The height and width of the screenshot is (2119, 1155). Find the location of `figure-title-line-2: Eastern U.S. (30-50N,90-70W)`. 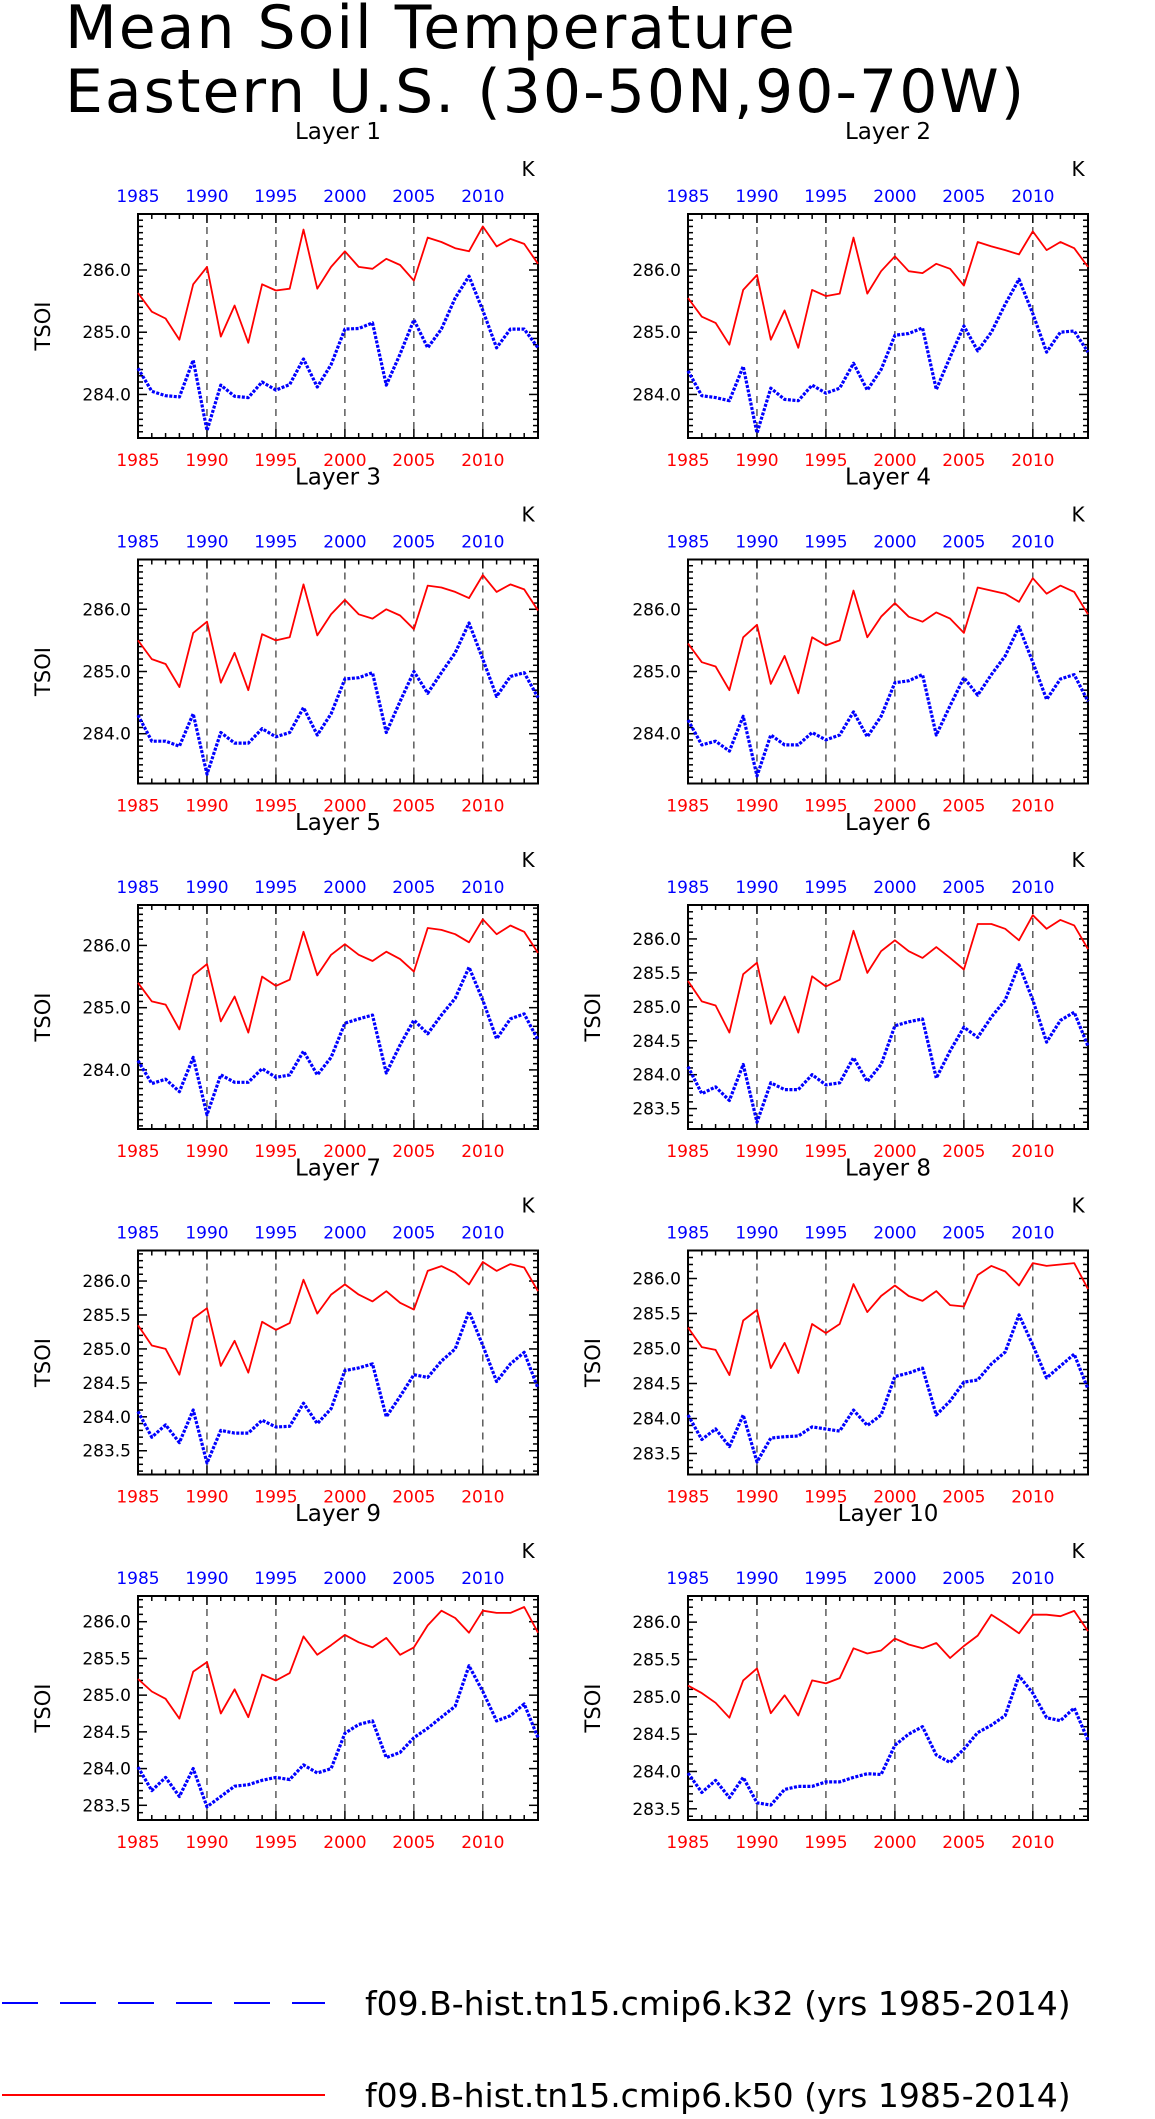

figure-title-line-2: Eastern U.S. (30-50N,90-70W) is located at coordinates (545, 92).